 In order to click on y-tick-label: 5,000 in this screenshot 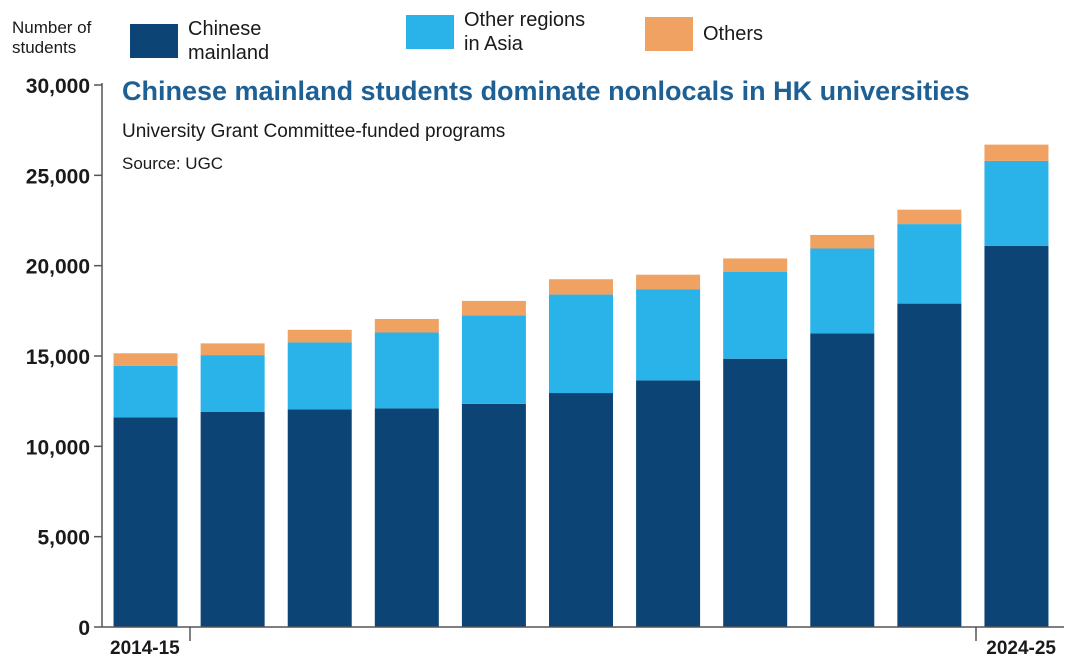, I will do `click(63, 538)`.